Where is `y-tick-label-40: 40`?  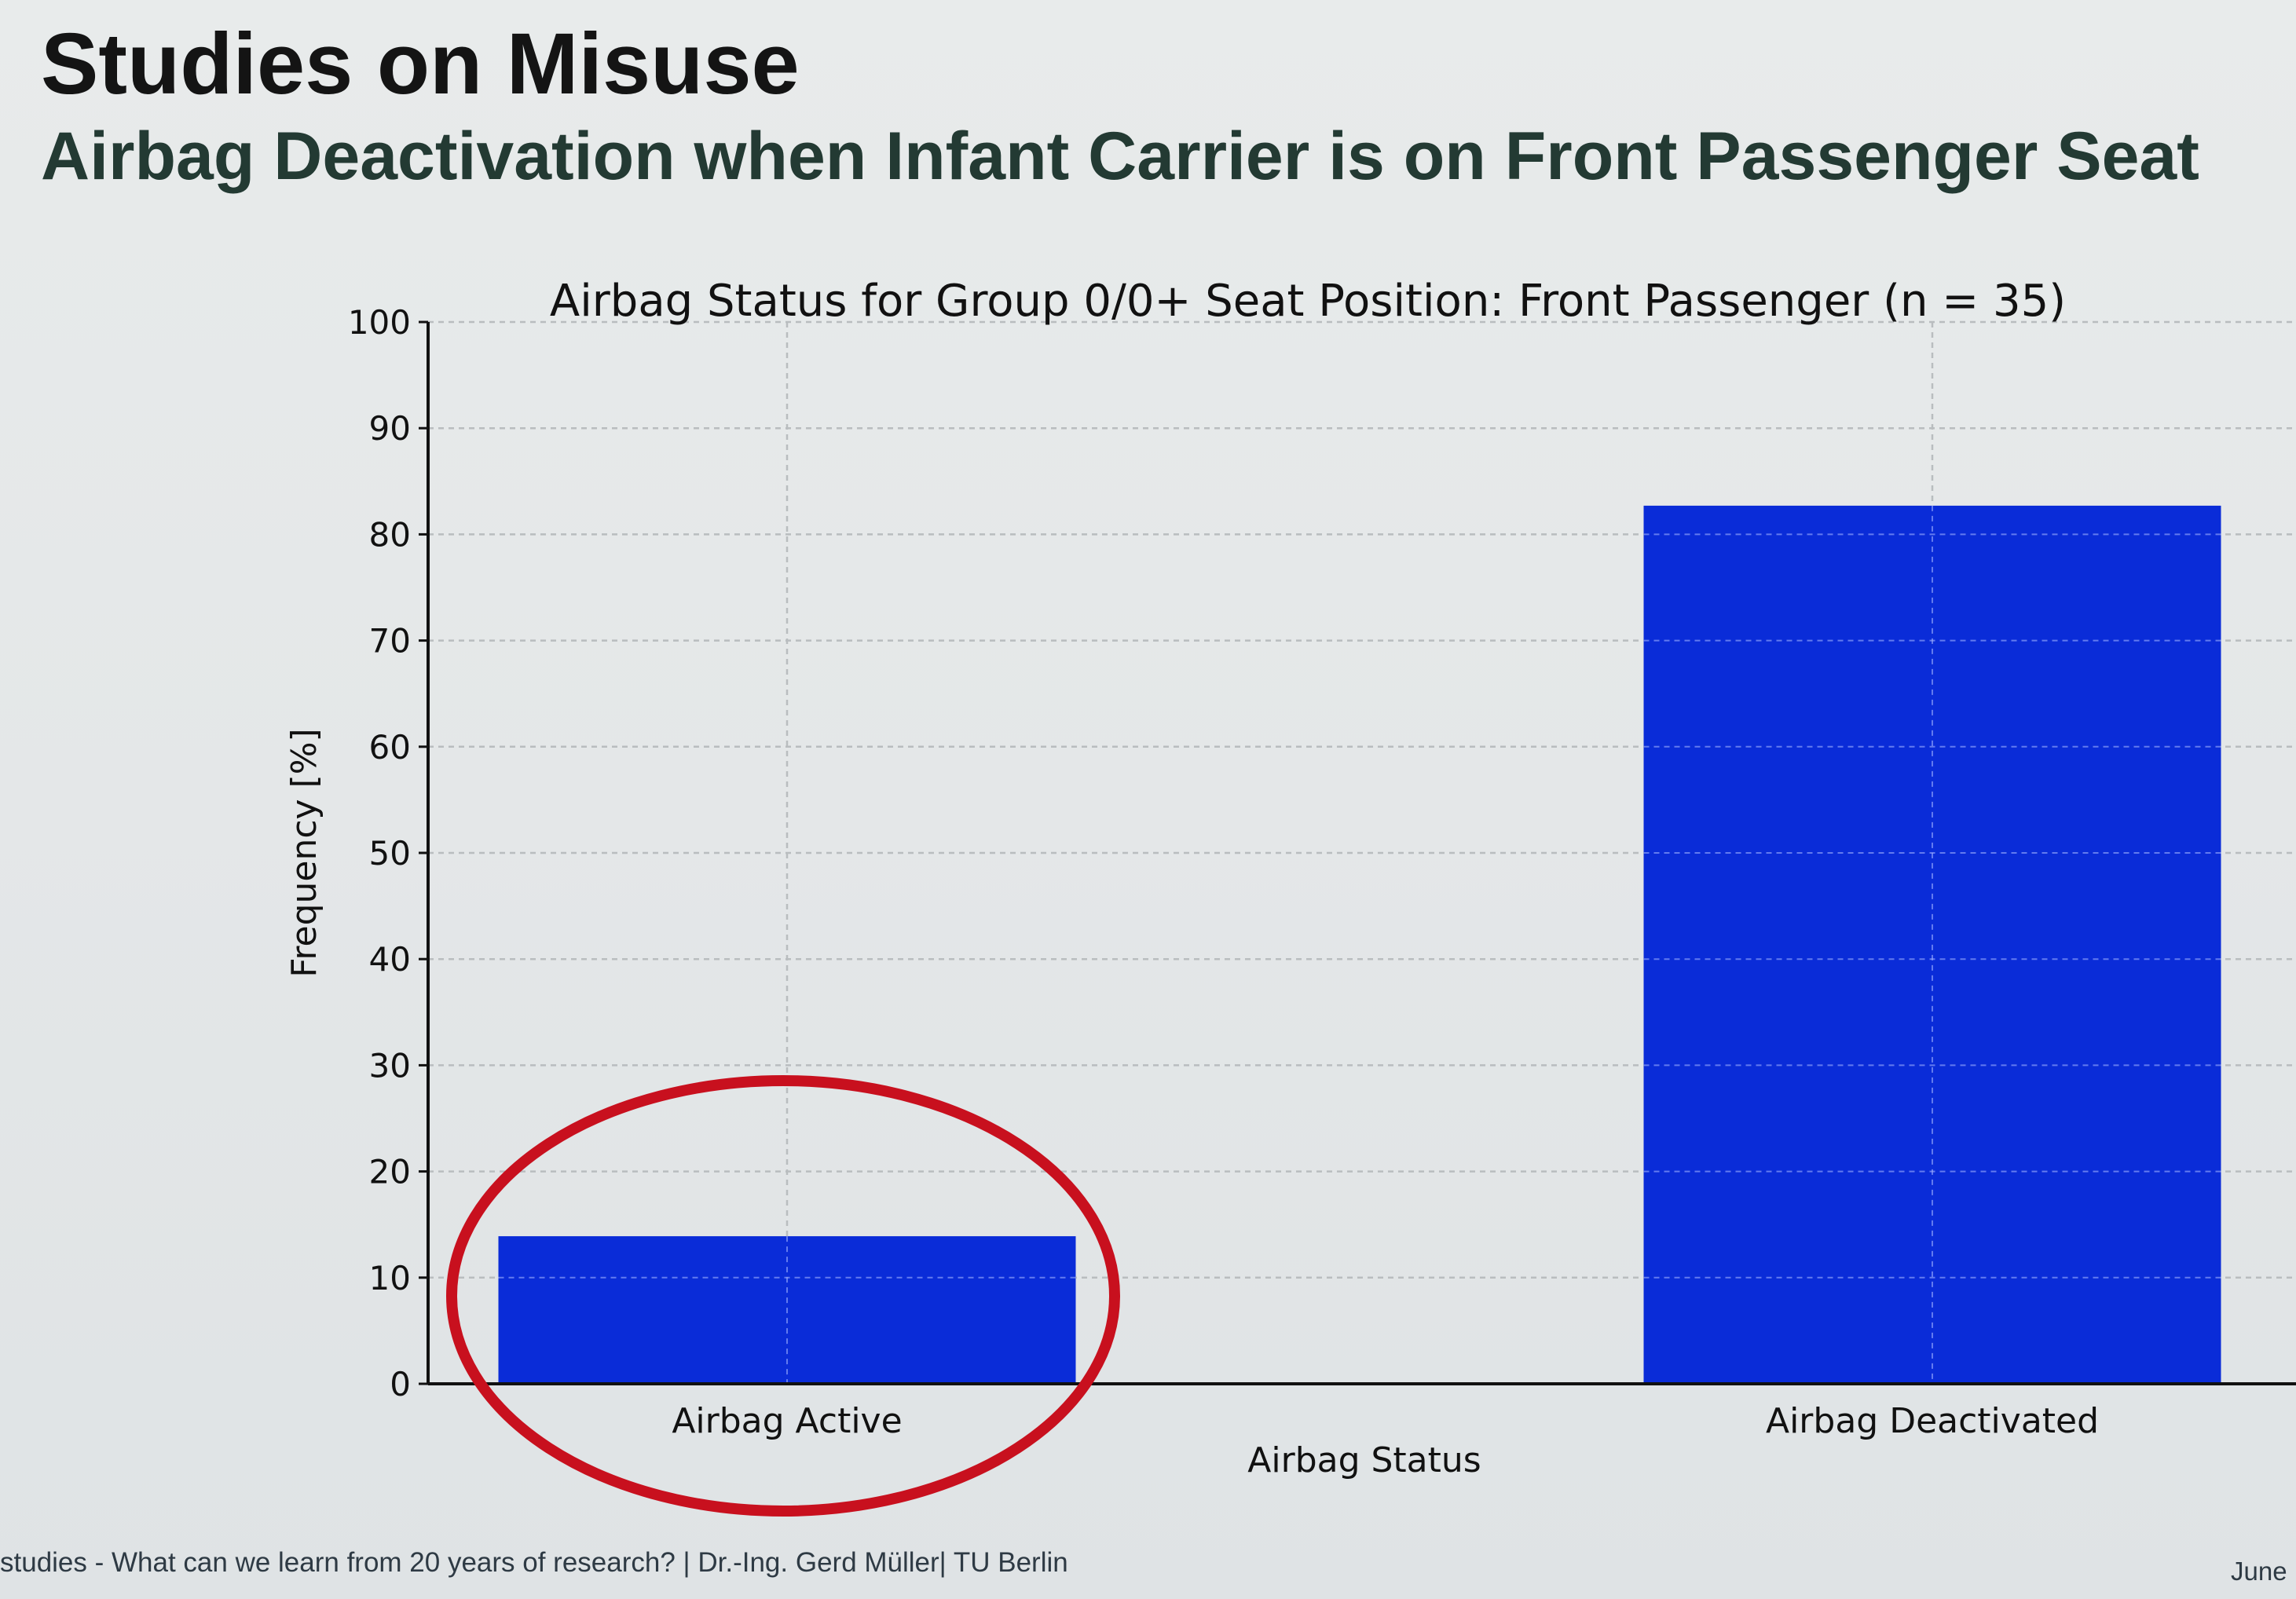 y-tick-label-40: 40 is located at coordinates (390, 960).